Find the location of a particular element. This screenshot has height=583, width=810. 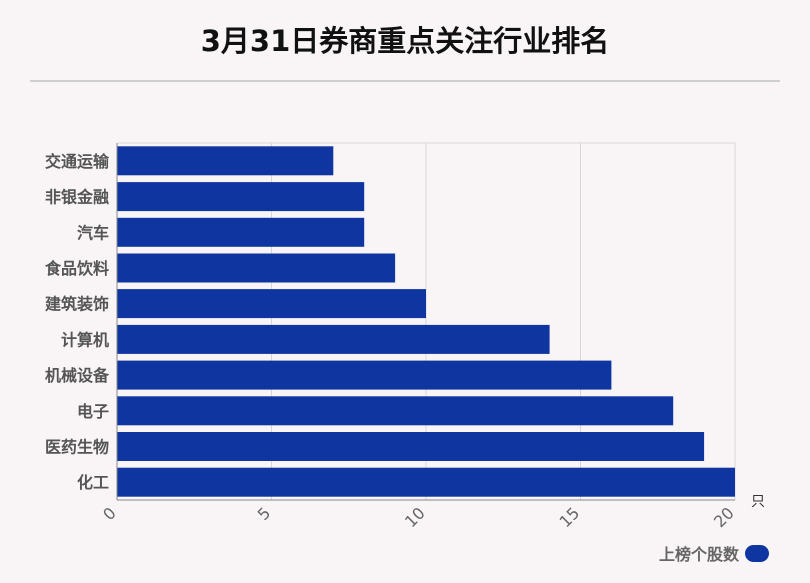

x-tick-label-1: 5 is located at coordinates (264, 513).